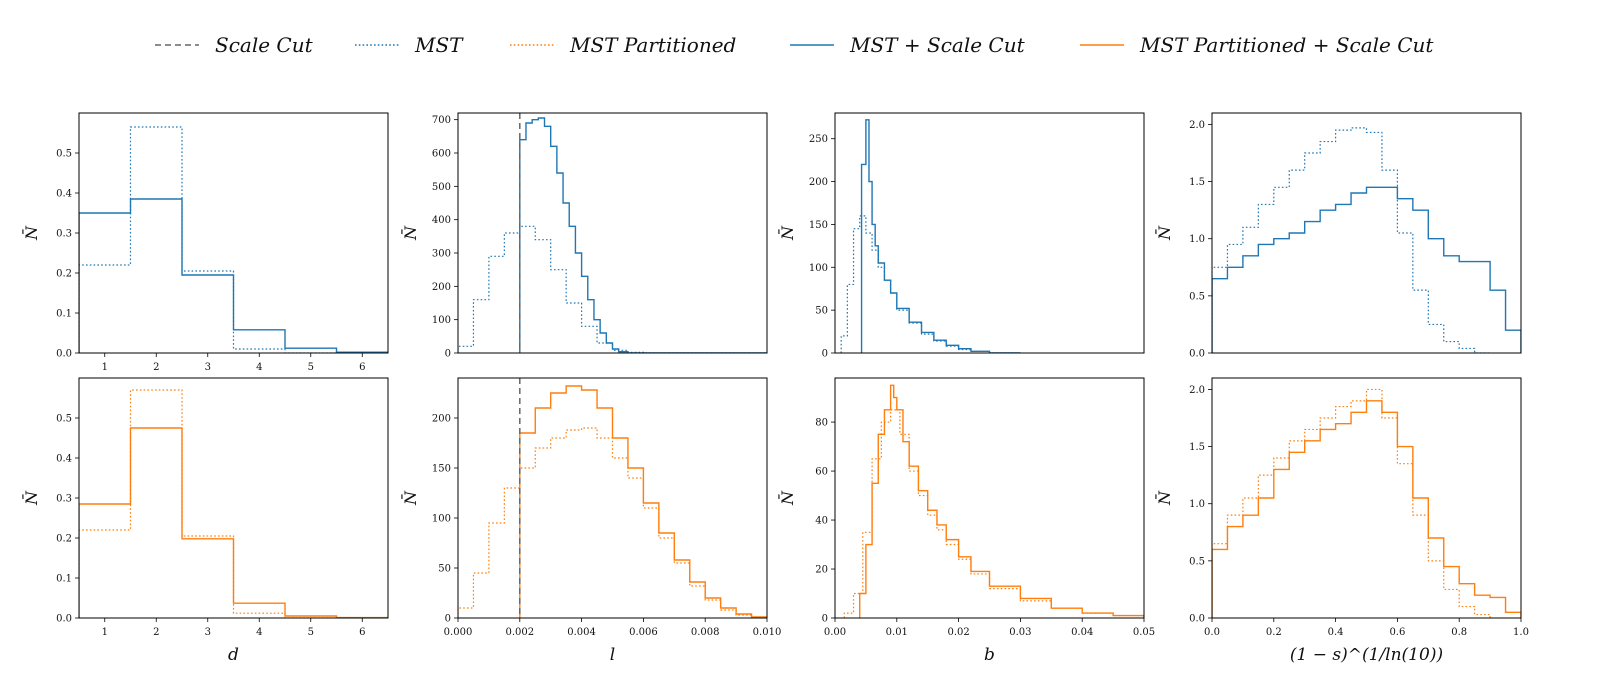  I want to click on x-tick-label: 0.002, so click(519, 632).